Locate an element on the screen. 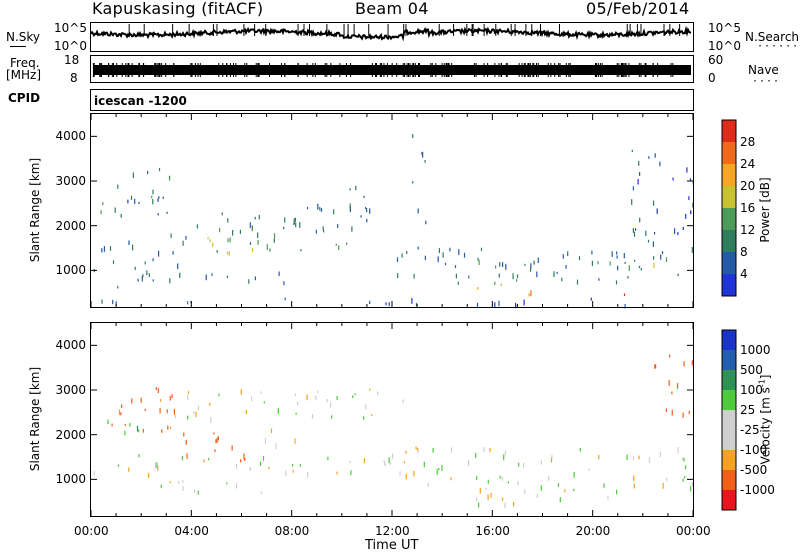  velocity-colorbar-tick: 25 is located at coordinates (748, 410).